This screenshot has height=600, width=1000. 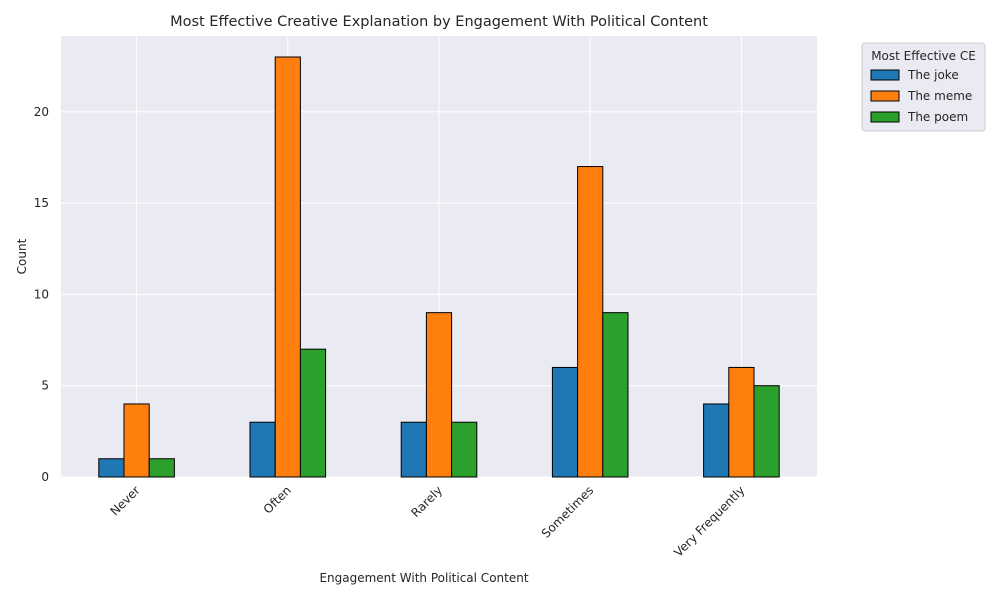 What do you see at coordinates (413, 449) in the screenshot?
I see `bar-the-joke-rarely` at bounding box center [413, 449].